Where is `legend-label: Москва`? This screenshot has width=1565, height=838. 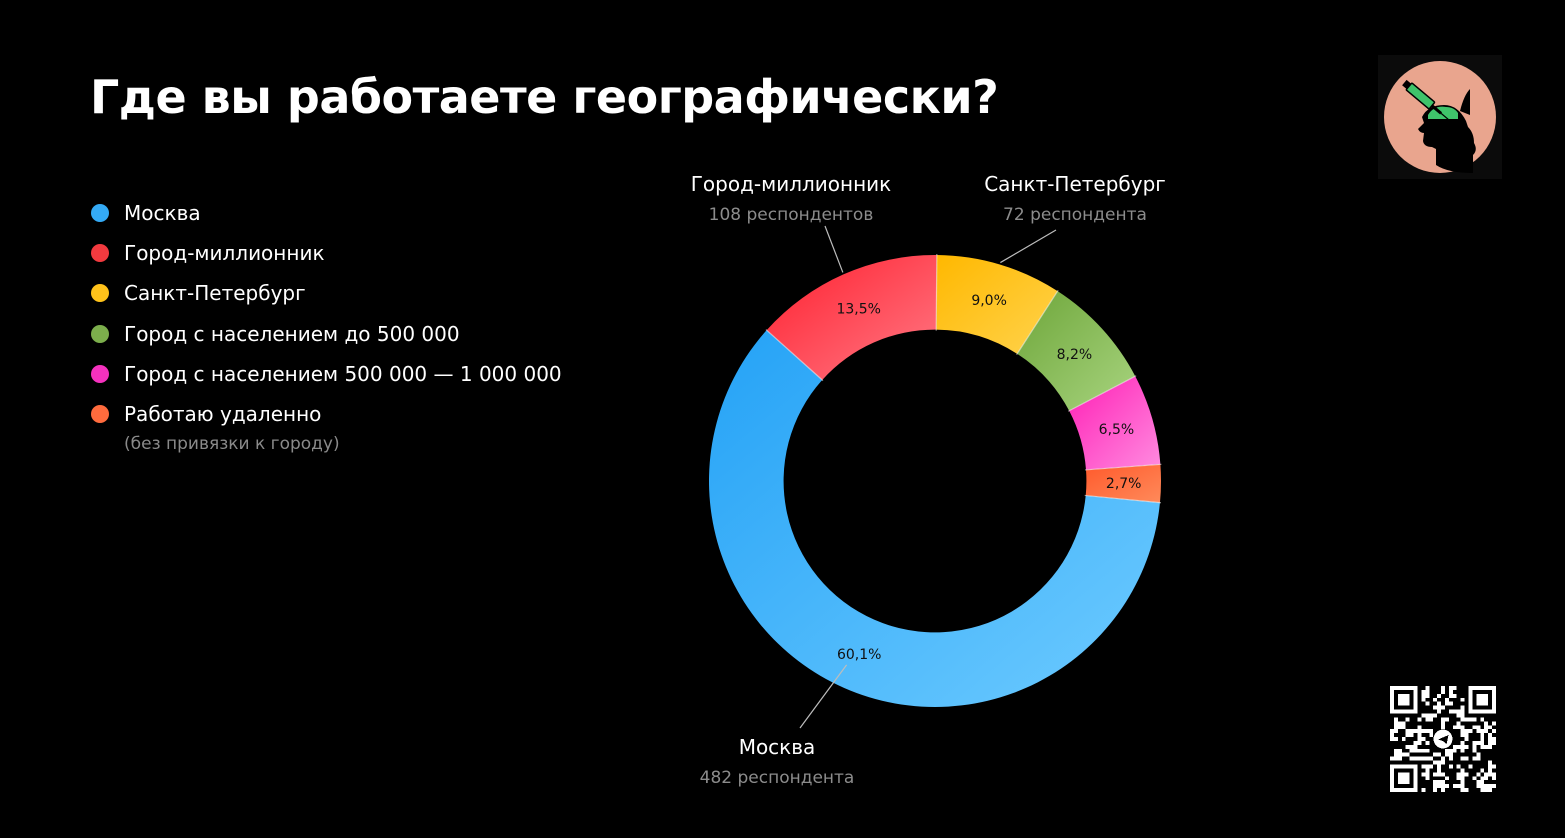 legend-label: Москва is located at coordinates (162, 213).